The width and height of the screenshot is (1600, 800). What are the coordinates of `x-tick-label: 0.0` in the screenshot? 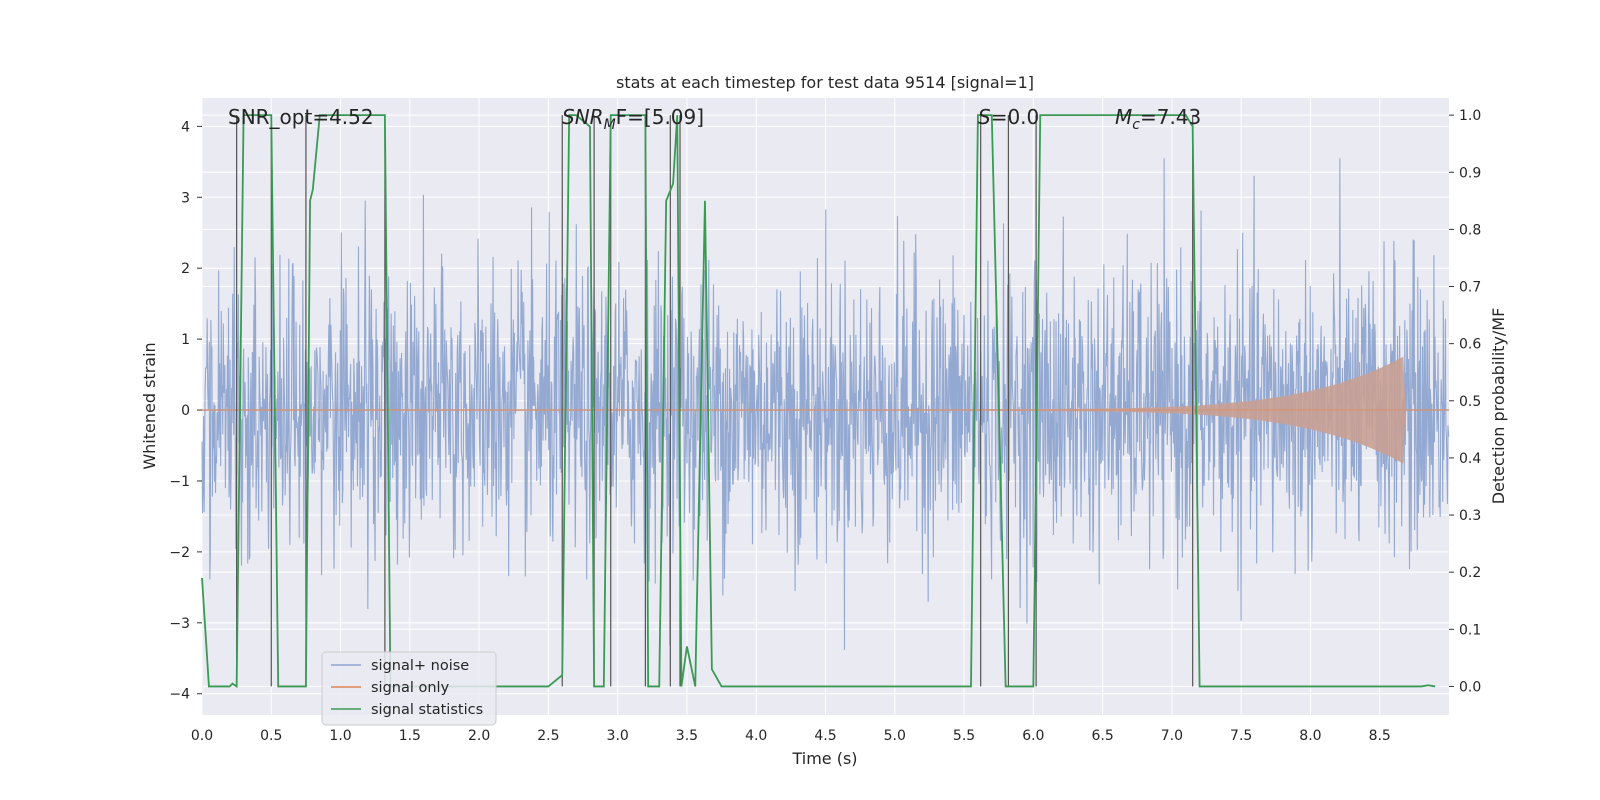 It's located at (202, 736).